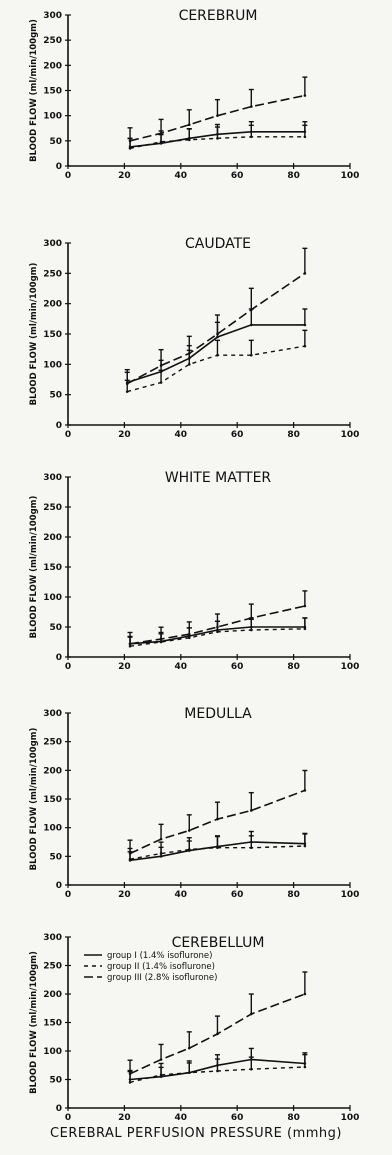 The width and height of the screenshot is (392, 1155). What do you see at coordinates (52, 16) in the screenshot?
I see `y-tick-label: 300` at bounding box center [52, 16].